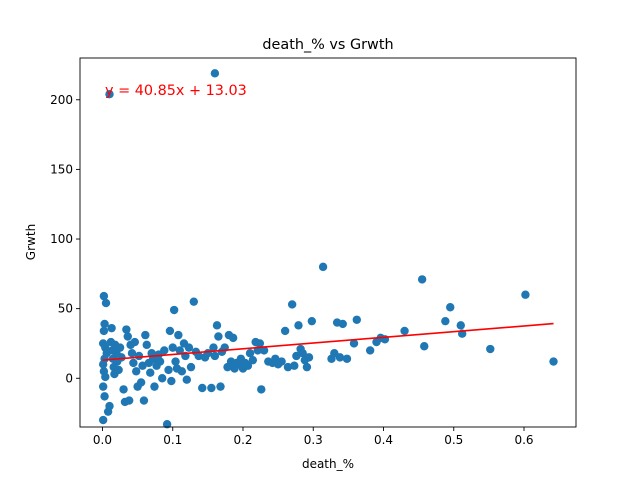 The height and width of the screenshot is (485, 640). Describe the element at coordinates (31, 242) in the screenshot. I see `y-axis-label: Grwth` at that location.